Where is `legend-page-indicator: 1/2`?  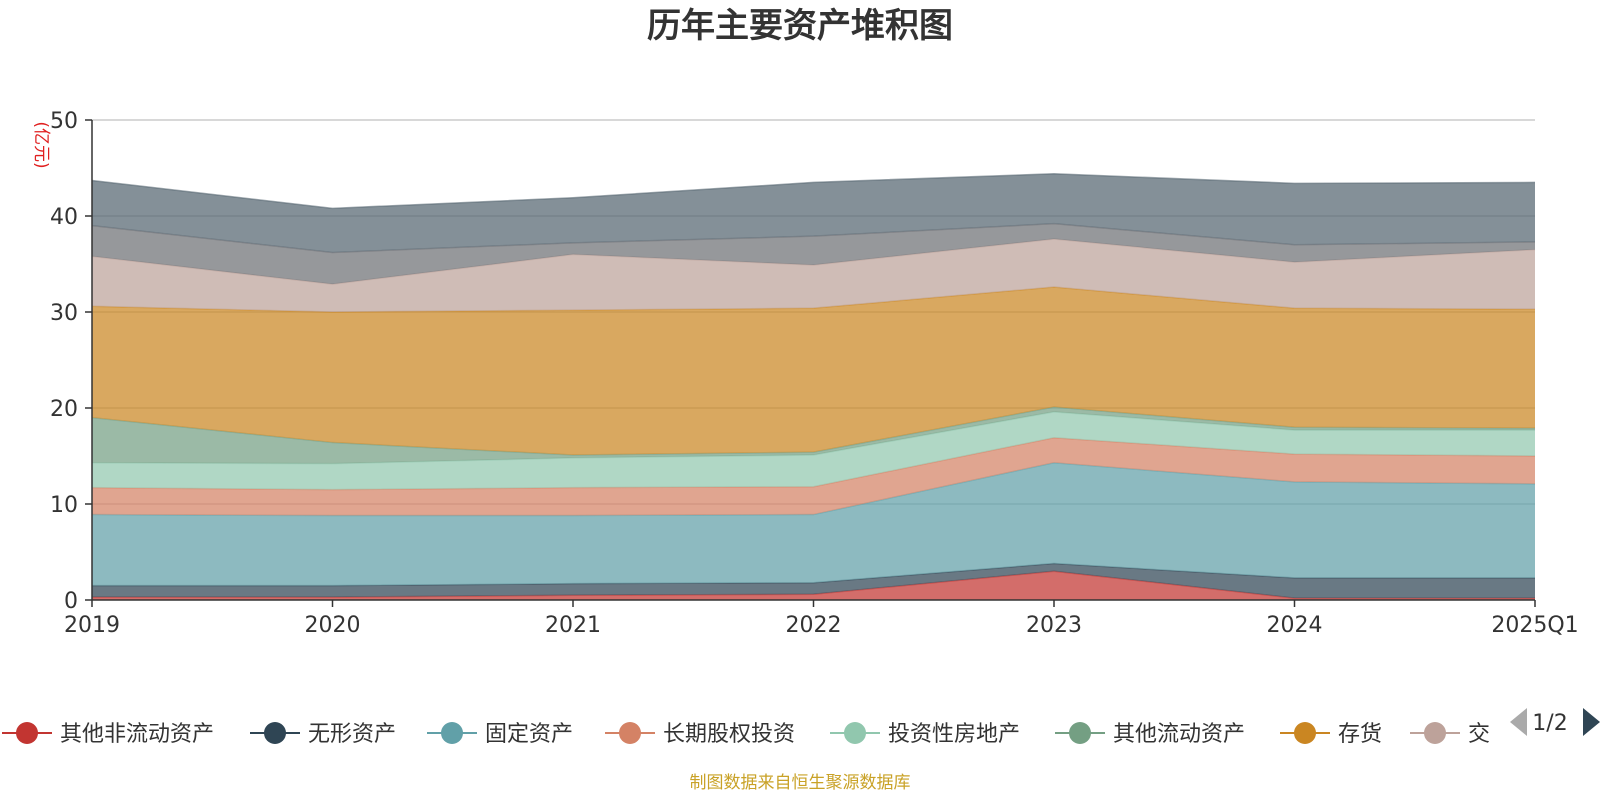 legend-page-indicator: 1/2 is located at coordinates (1549, 723).